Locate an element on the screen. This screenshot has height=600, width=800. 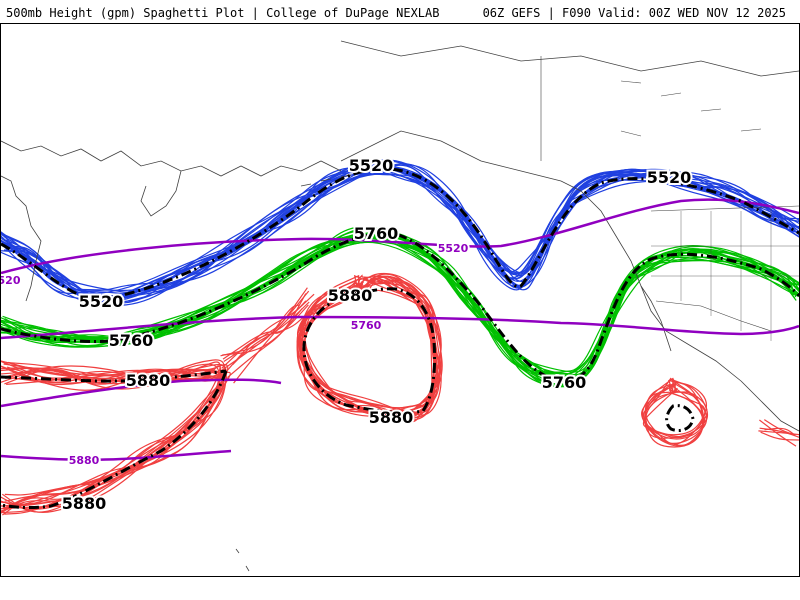
kamchatka is located at coordinates (161, 193).